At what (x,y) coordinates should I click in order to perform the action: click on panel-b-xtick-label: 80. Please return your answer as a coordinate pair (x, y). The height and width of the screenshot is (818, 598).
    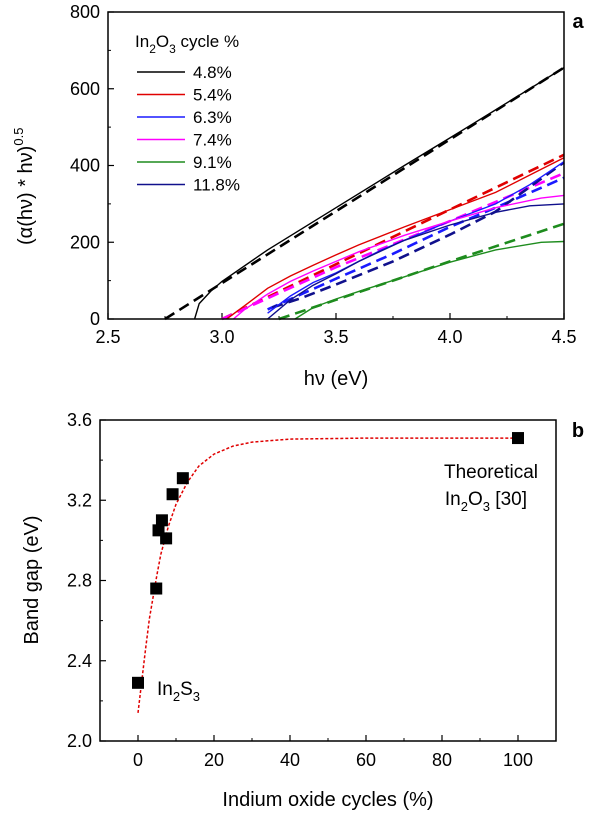
    Looking at the image, I should click on (442, 760).